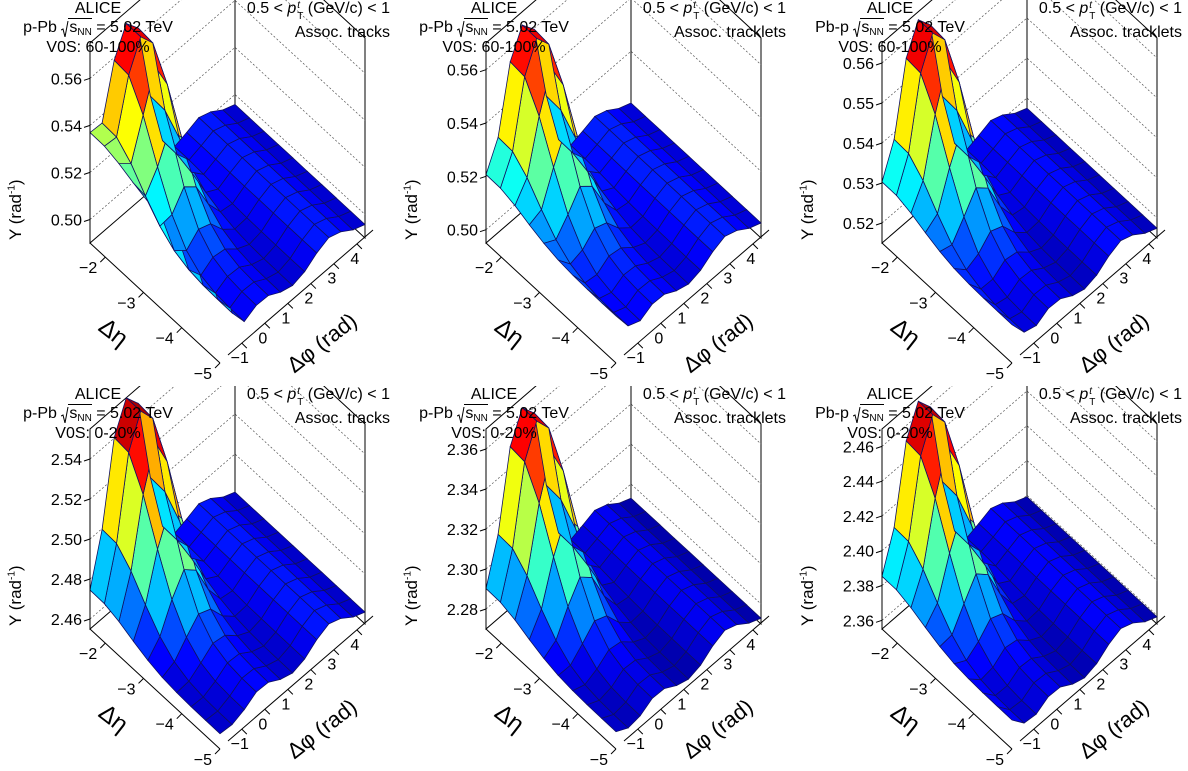 The width and height of the screenshot is (1188, 771). I want to click on eta-tick-label: −2, so click(484, 268).